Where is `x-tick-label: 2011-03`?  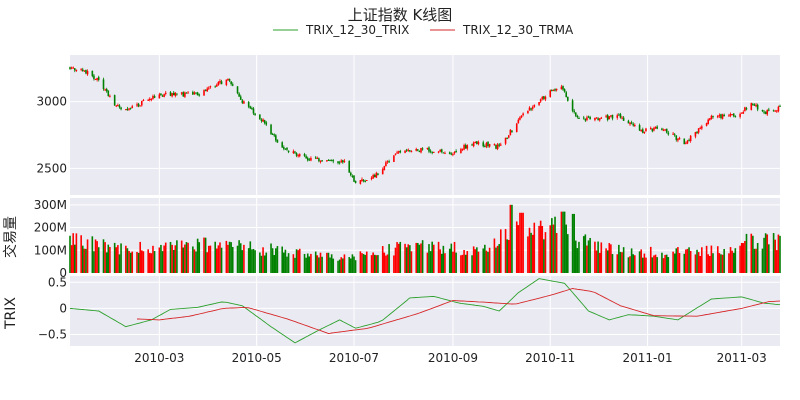 x-tick-label: 2011-03 is located at coordinates (742, 358).